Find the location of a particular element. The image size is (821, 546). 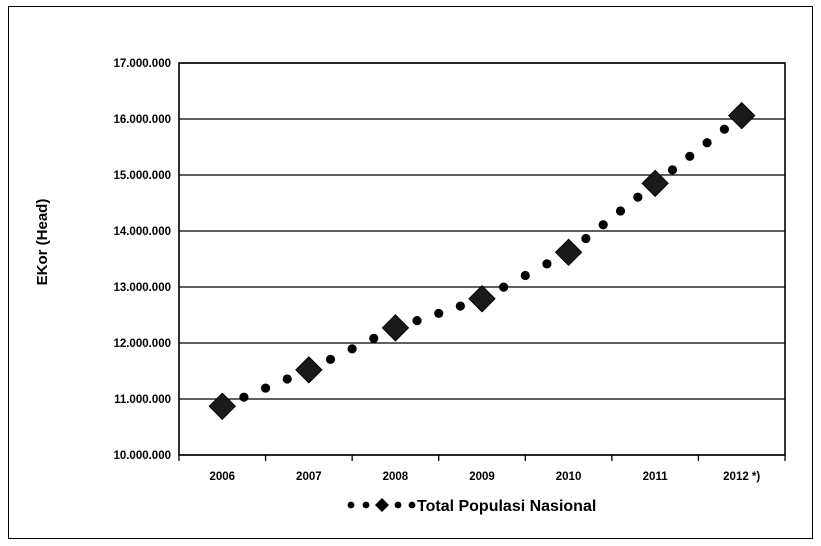

legend: Total Populasi Nasional is located at coordinates (471, 506).